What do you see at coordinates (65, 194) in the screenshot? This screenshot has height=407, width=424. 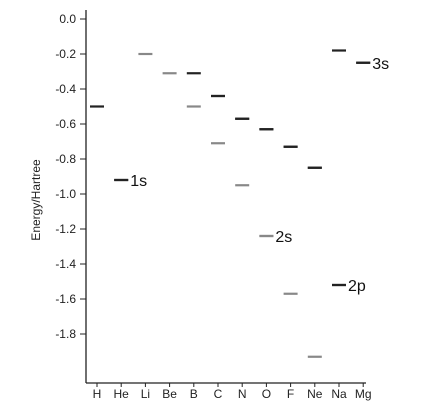 I see `y-tick-label: -1.0` at bounding box center [65, 194].